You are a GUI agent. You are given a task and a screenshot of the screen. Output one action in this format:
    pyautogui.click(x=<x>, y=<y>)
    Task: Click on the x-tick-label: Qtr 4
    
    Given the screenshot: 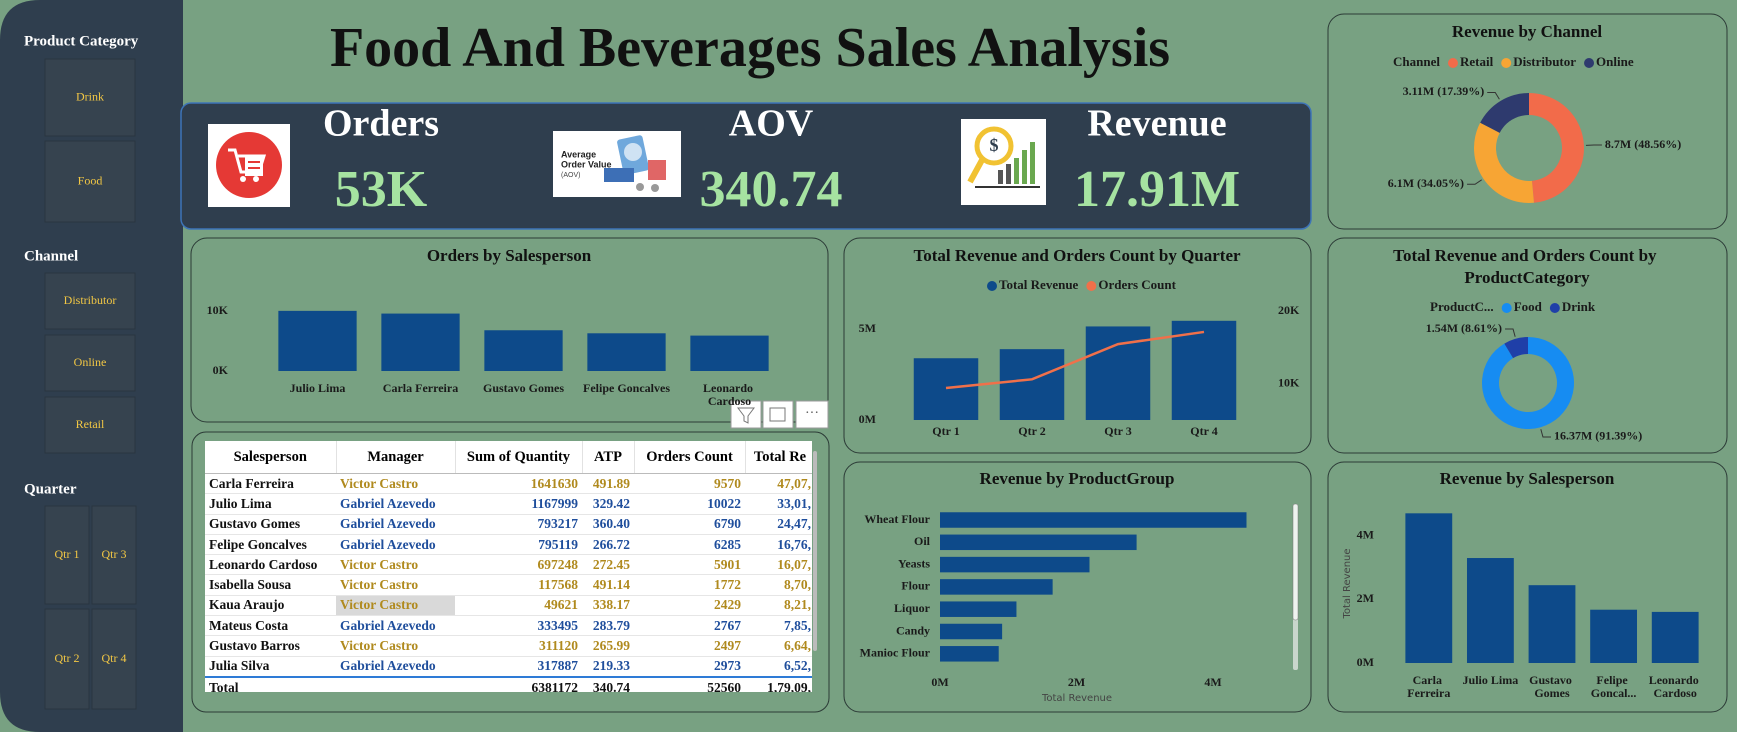 What is the action you would take?
    pyautogui.click(x=1203, y=431)
    